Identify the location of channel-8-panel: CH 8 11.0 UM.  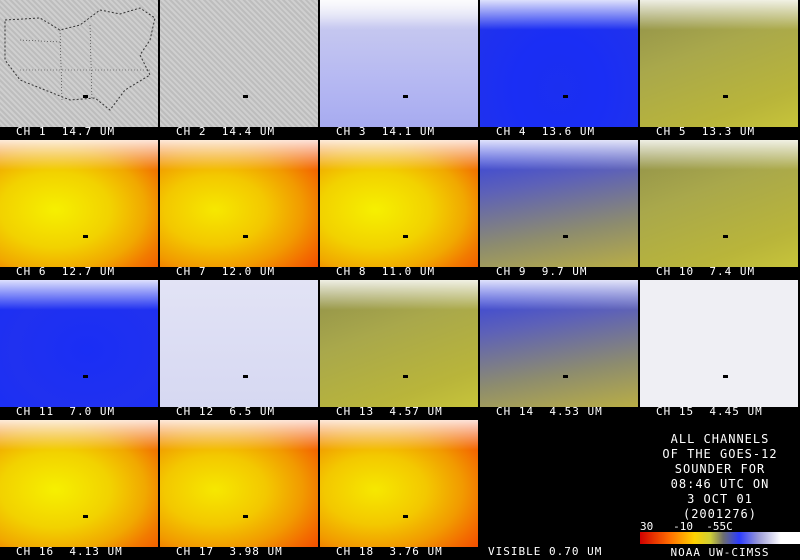
(399, 209).